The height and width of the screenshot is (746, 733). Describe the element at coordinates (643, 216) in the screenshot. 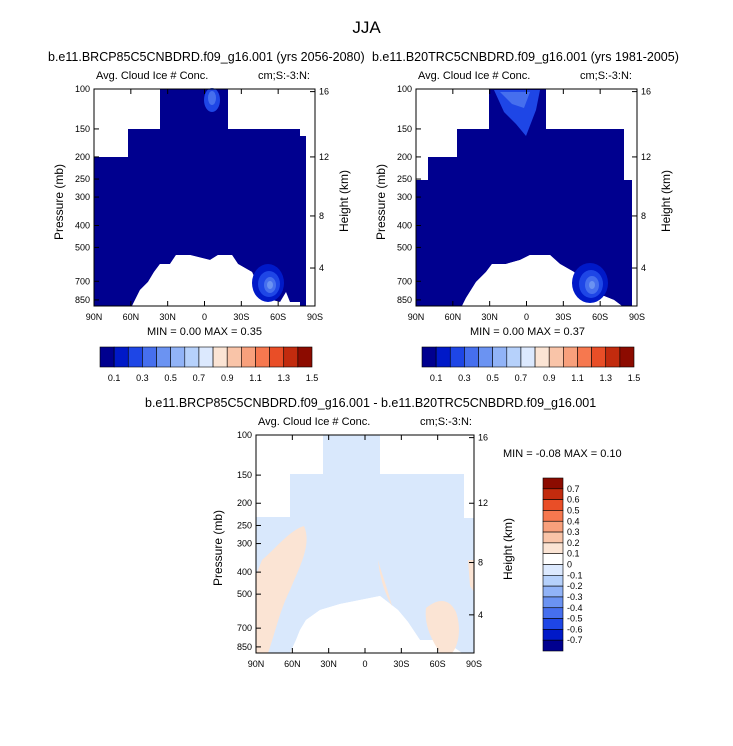

I see `y2-tick-label: 8` at that location.